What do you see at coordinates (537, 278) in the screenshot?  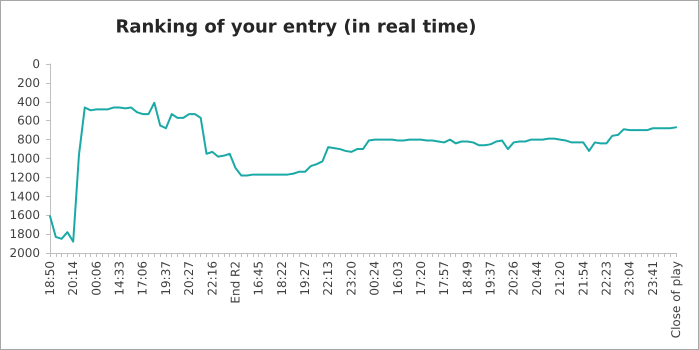 I see `x-tick-label: 20:44` at bounding box center [537, 278].